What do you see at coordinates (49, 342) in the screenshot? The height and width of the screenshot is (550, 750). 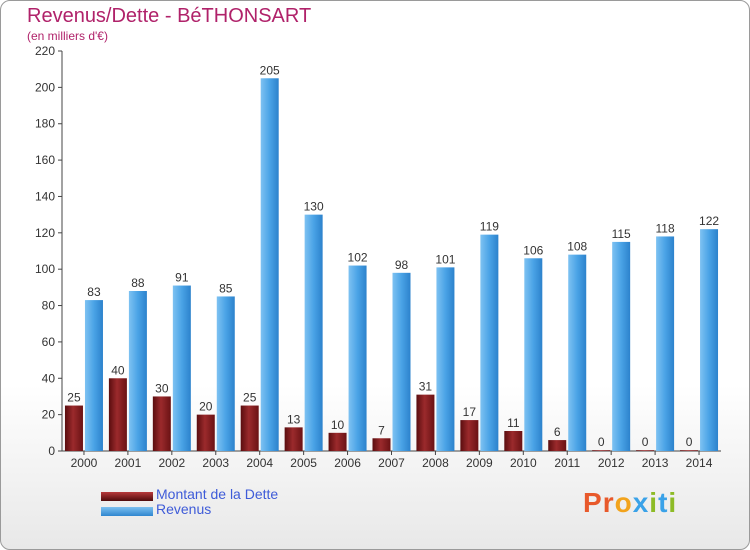 I see `y-tick-label: 60` at bounding box center [49, 342].